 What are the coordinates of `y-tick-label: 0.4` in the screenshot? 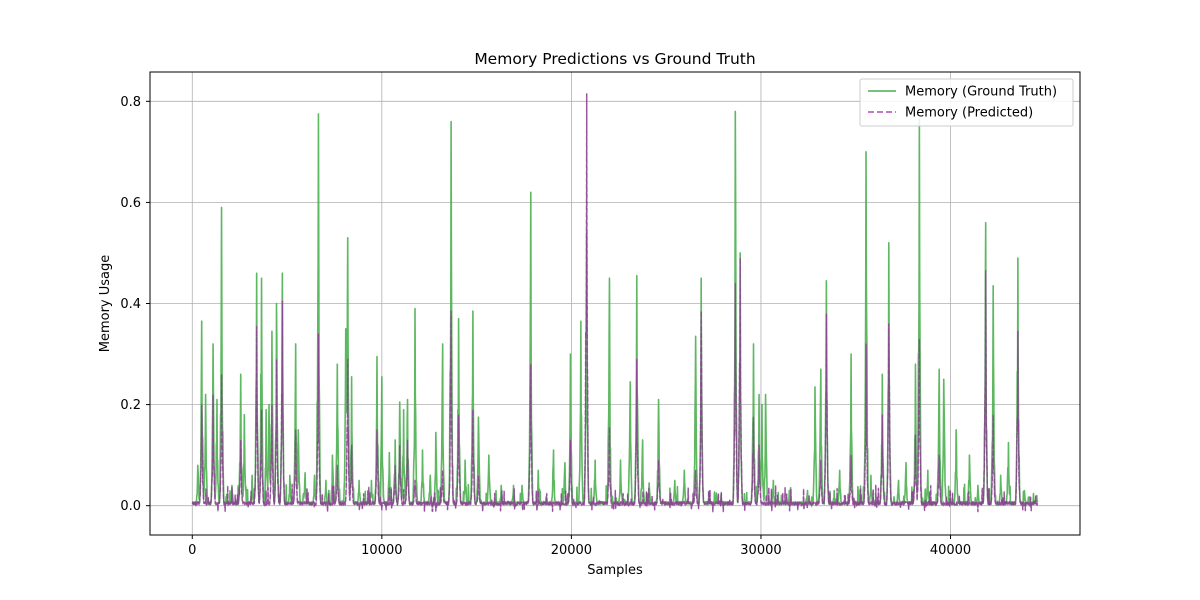 It's located at (130, 304).